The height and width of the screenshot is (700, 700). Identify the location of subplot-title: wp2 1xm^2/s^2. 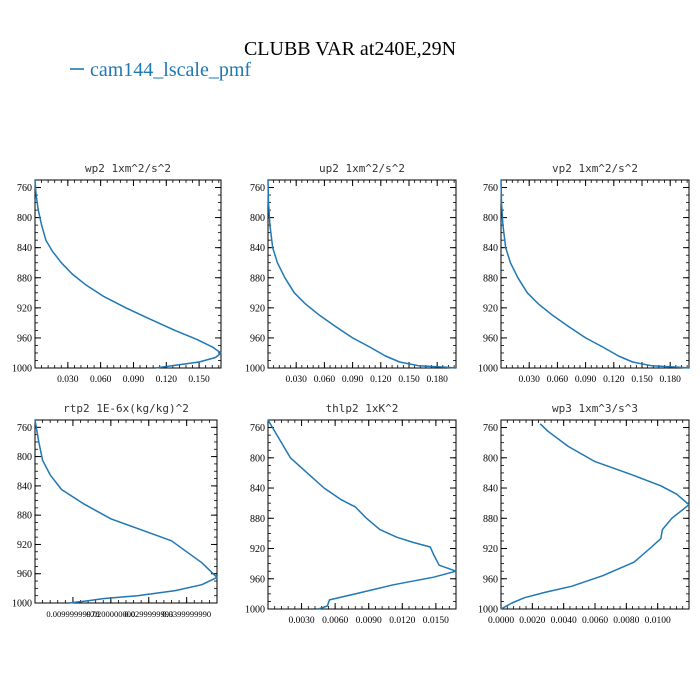
(128, 168).